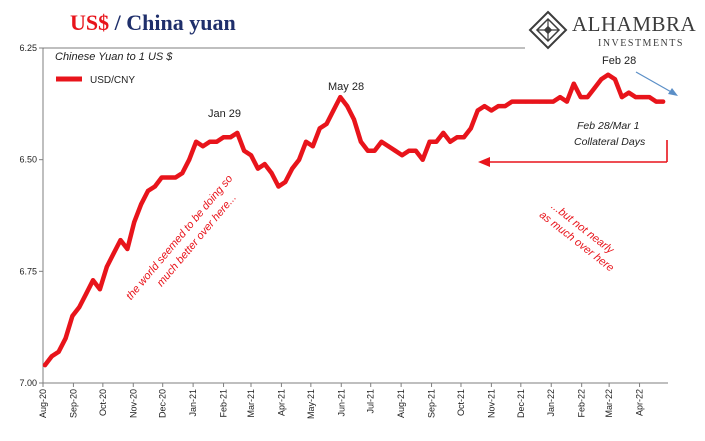 This screenshot has height=441, width=705. I want to click on annotation-may28: May 28, so click(346, 87).